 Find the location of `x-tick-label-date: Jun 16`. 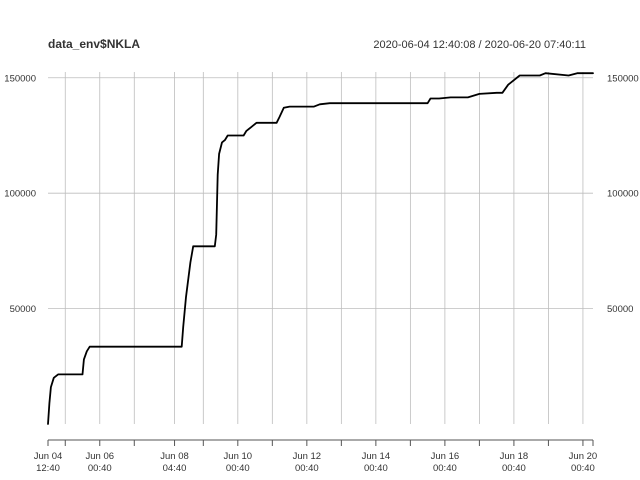

x-tick-label-date: Jun 16 is located at coordinates (445, 456).